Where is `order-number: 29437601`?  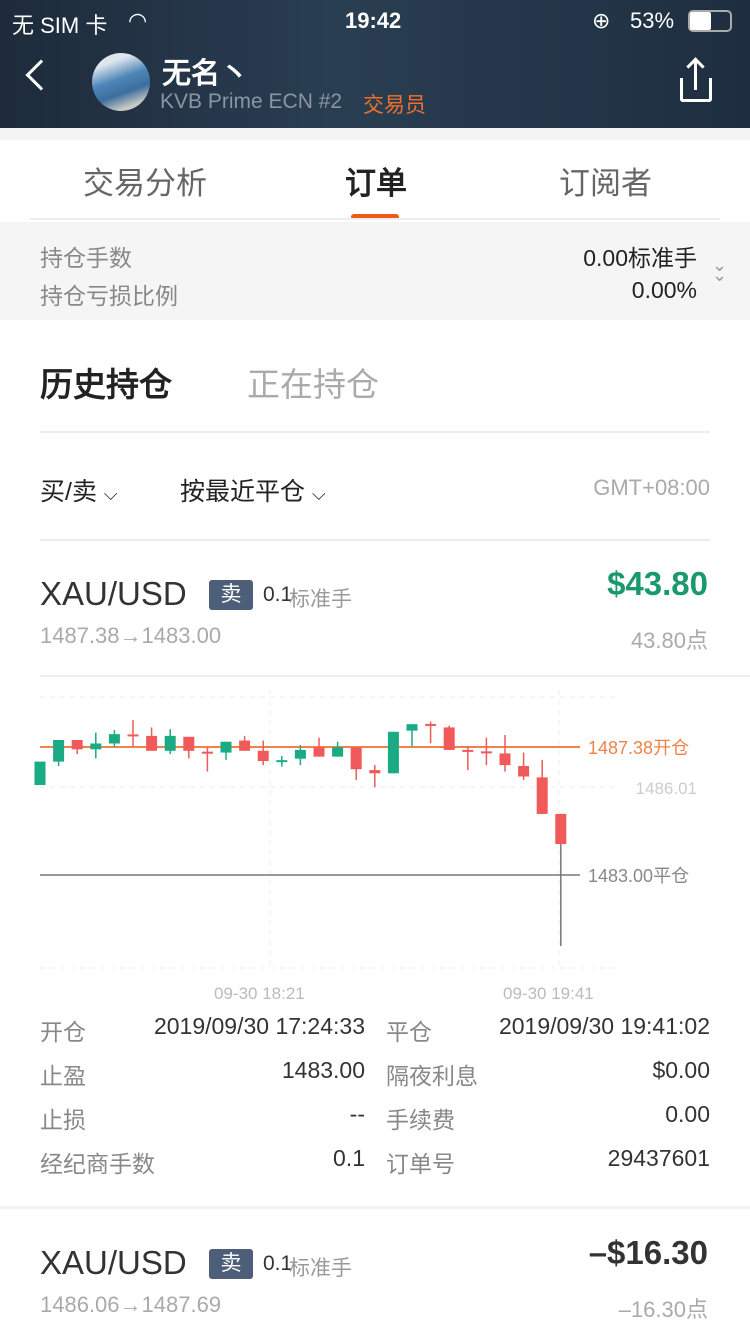
order-number: 29437601 is located at coordinates (658, 1158).